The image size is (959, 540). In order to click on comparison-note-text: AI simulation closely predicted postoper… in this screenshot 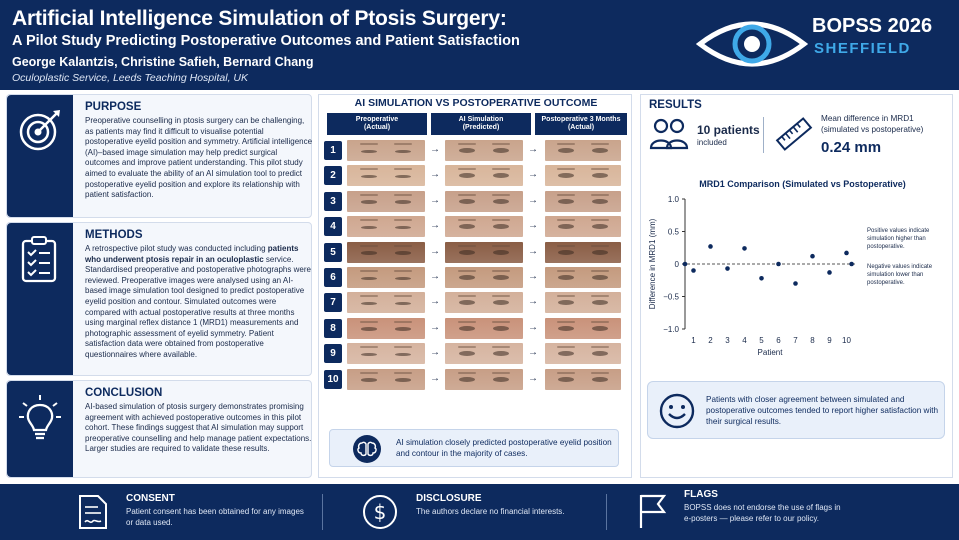, I will do `click(504, 448)`.